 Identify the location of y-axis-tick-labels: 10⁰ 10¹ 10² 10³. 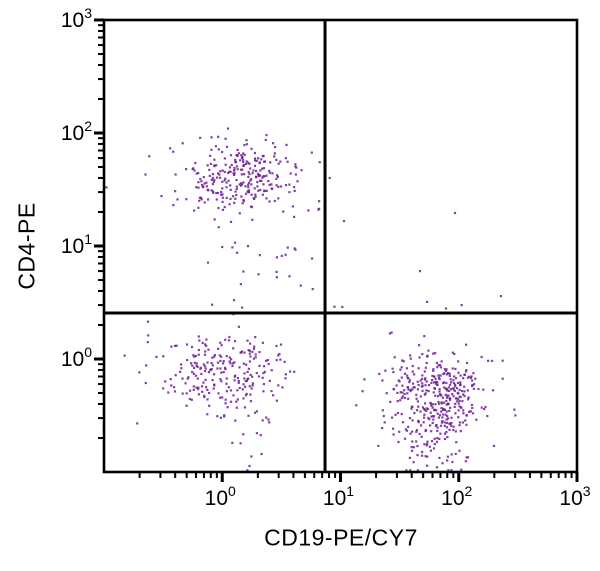
(76, 188).